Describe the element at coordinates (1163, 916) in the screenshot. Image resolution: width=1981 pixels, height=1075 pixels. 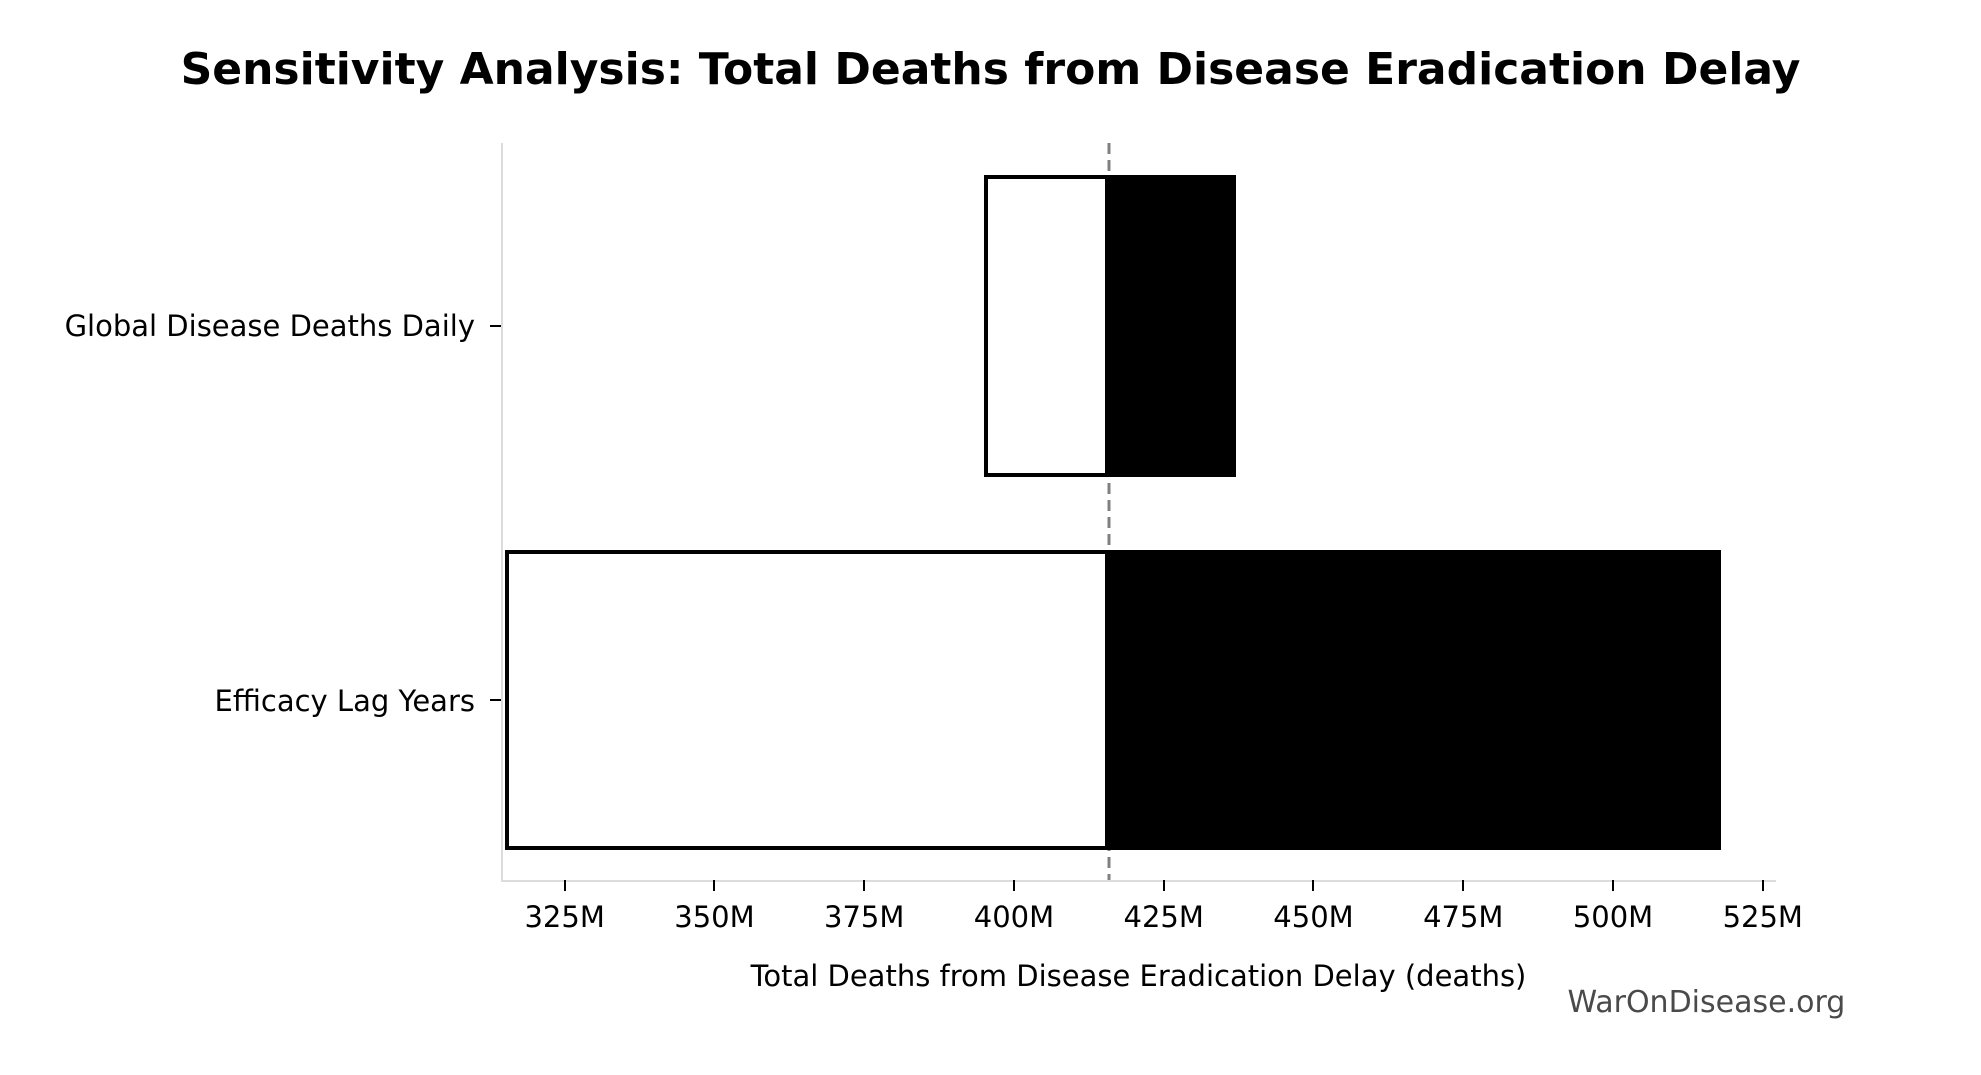
I see `x-axis-tick-label: 425M` at that location.